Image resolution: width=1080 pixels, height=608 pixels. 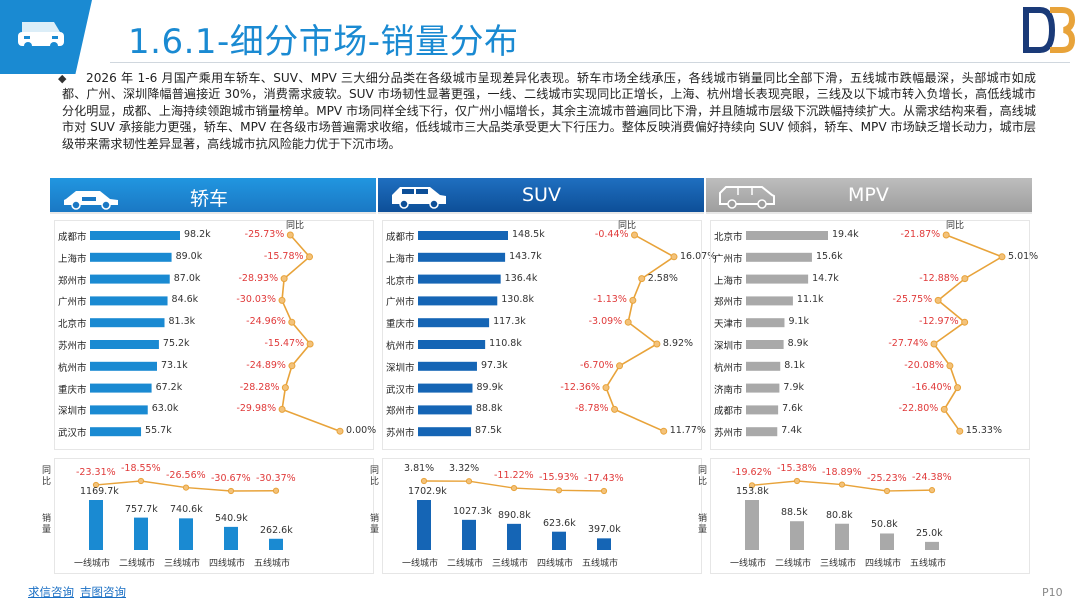 I want to click on city-yoy-label: -12.88%, so click(x=939, y=278).